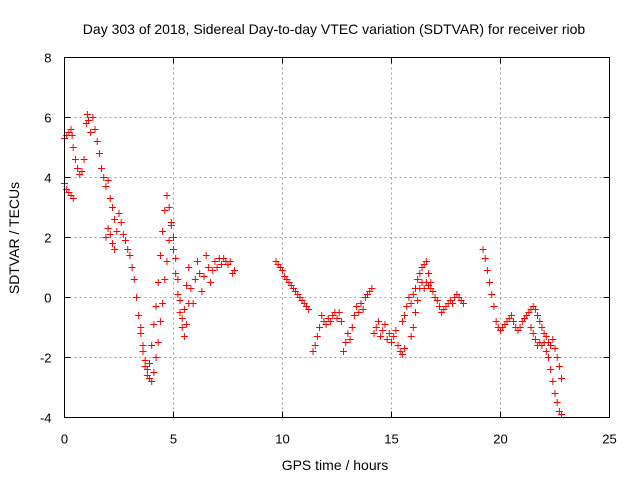 This screenshot has width=640, height=480. What do you see at coordinates (500, 439) in the screenshot?
I see `x-tick-label: 20` at bounding box center [500, 439].